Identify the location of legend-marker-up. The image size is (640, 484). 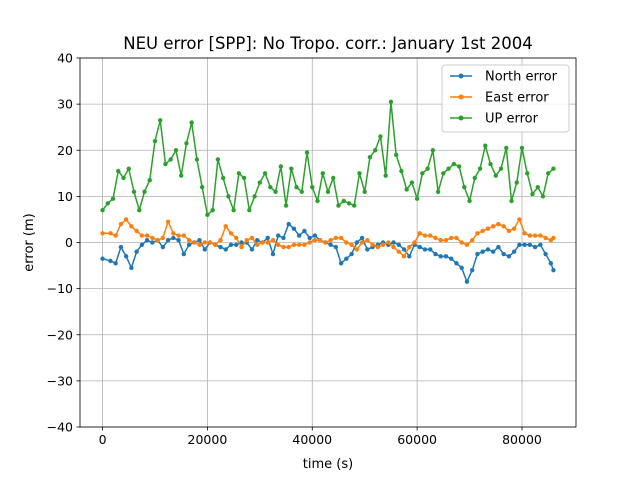
(461, 118).